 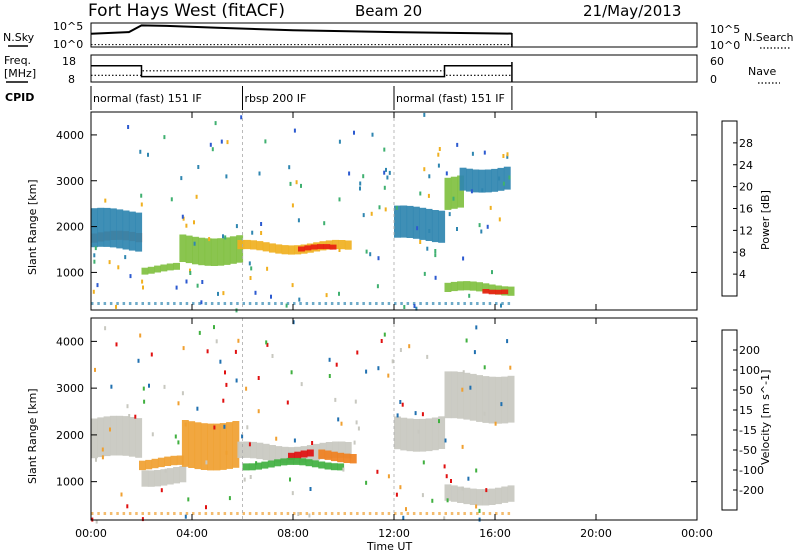 I want to click on velocity-colorbar-tick-label: 50, so click(x=746, y=390).